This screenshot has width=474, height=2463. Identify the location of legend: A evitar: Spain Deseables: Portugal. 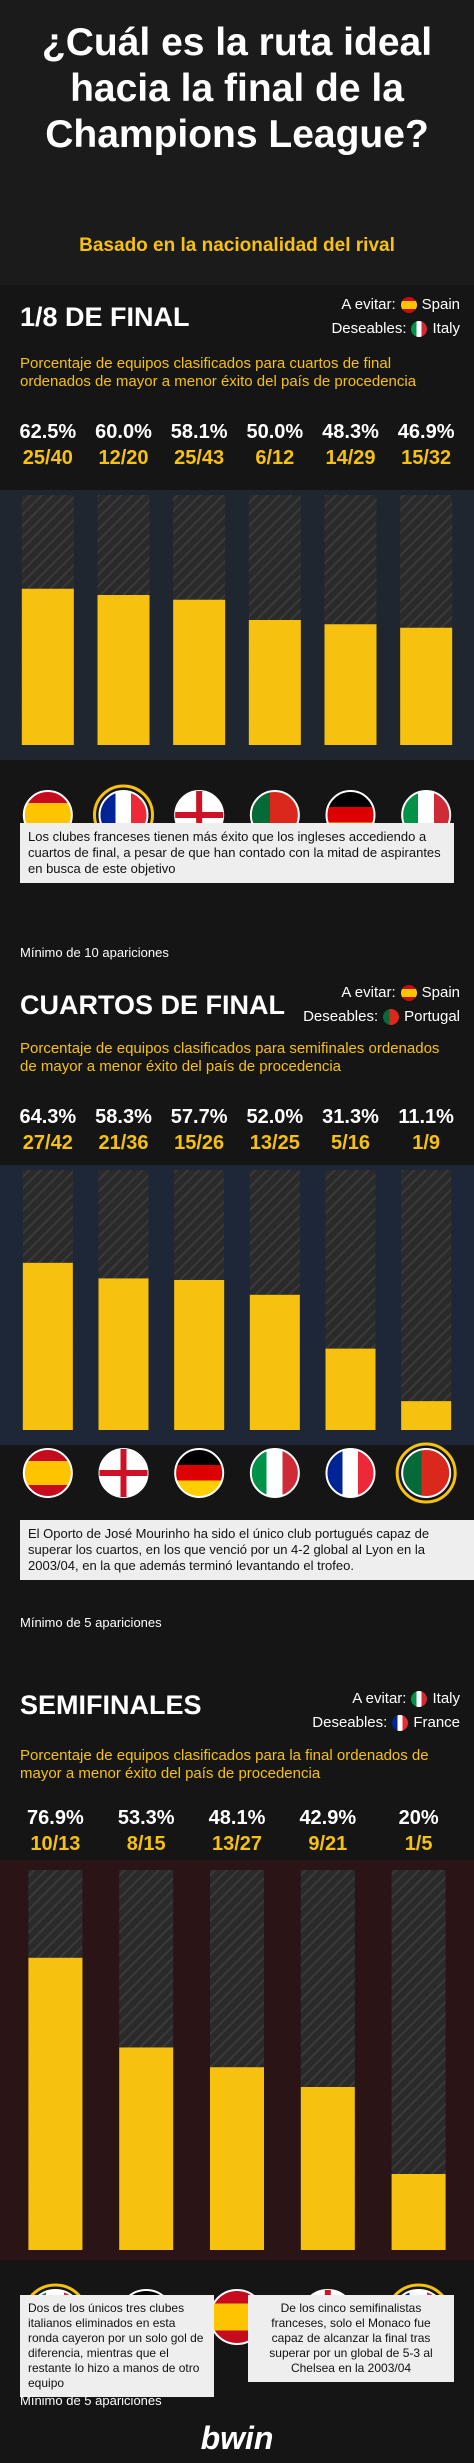
(381, 1005).